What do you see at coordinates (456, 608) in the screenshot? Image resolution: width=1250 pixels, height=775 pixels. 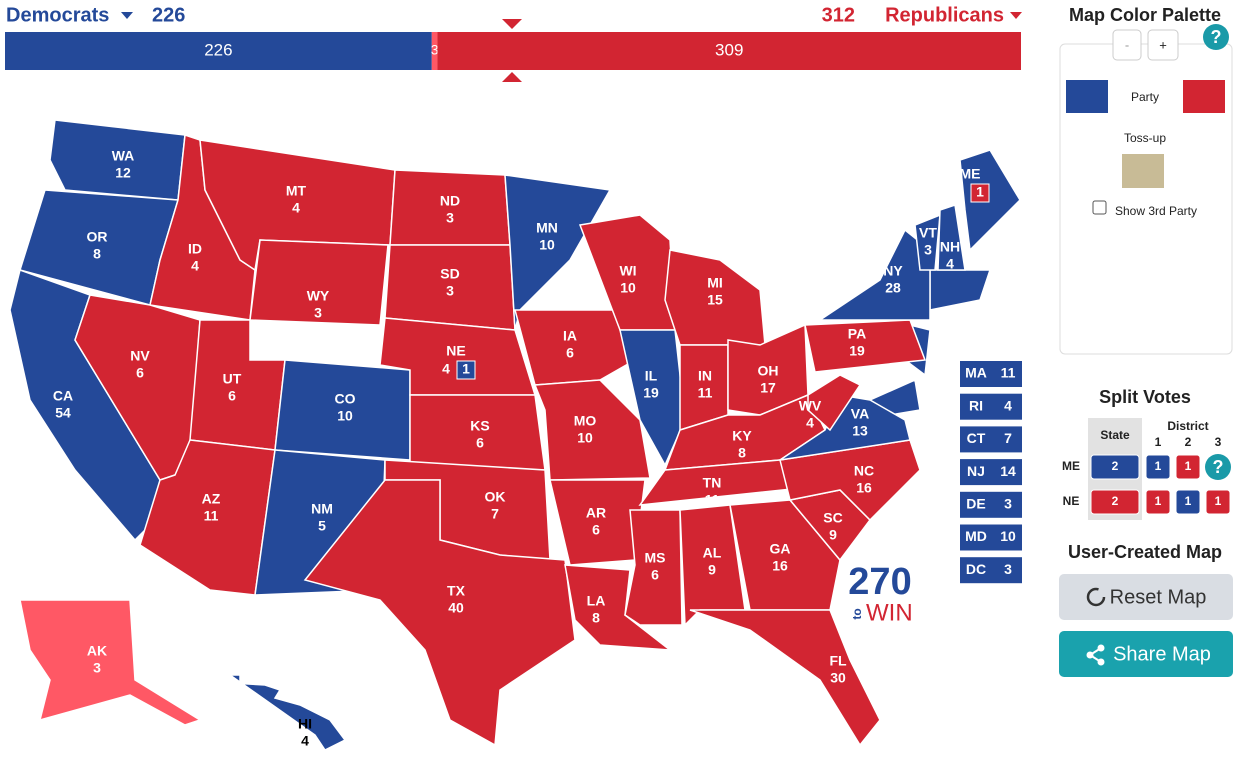 I see `state-ev: 40` at bounding box center [456, 608].